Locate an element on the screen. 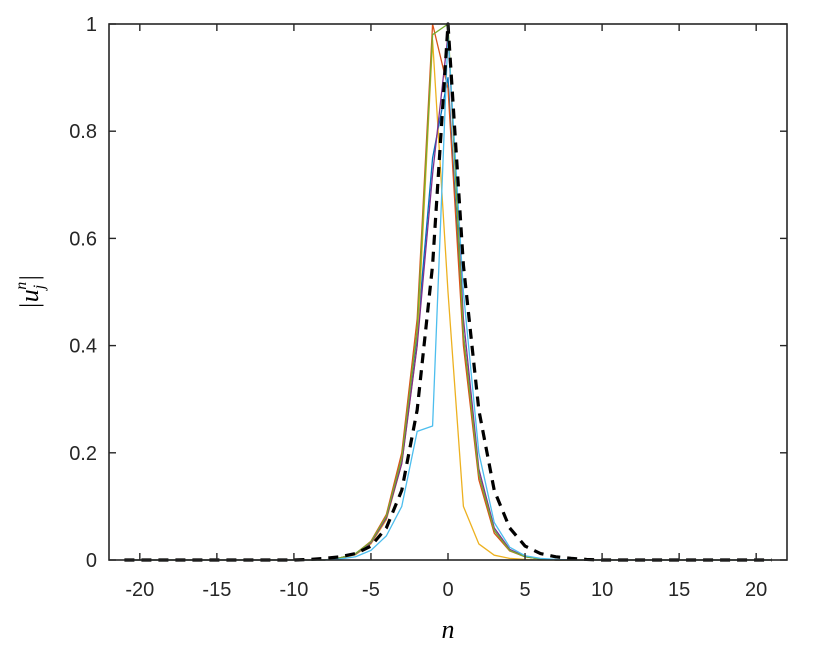 This screenshot has height=652, width=830. x-tick-label-5: 5 is located at coordinates (524, 590).